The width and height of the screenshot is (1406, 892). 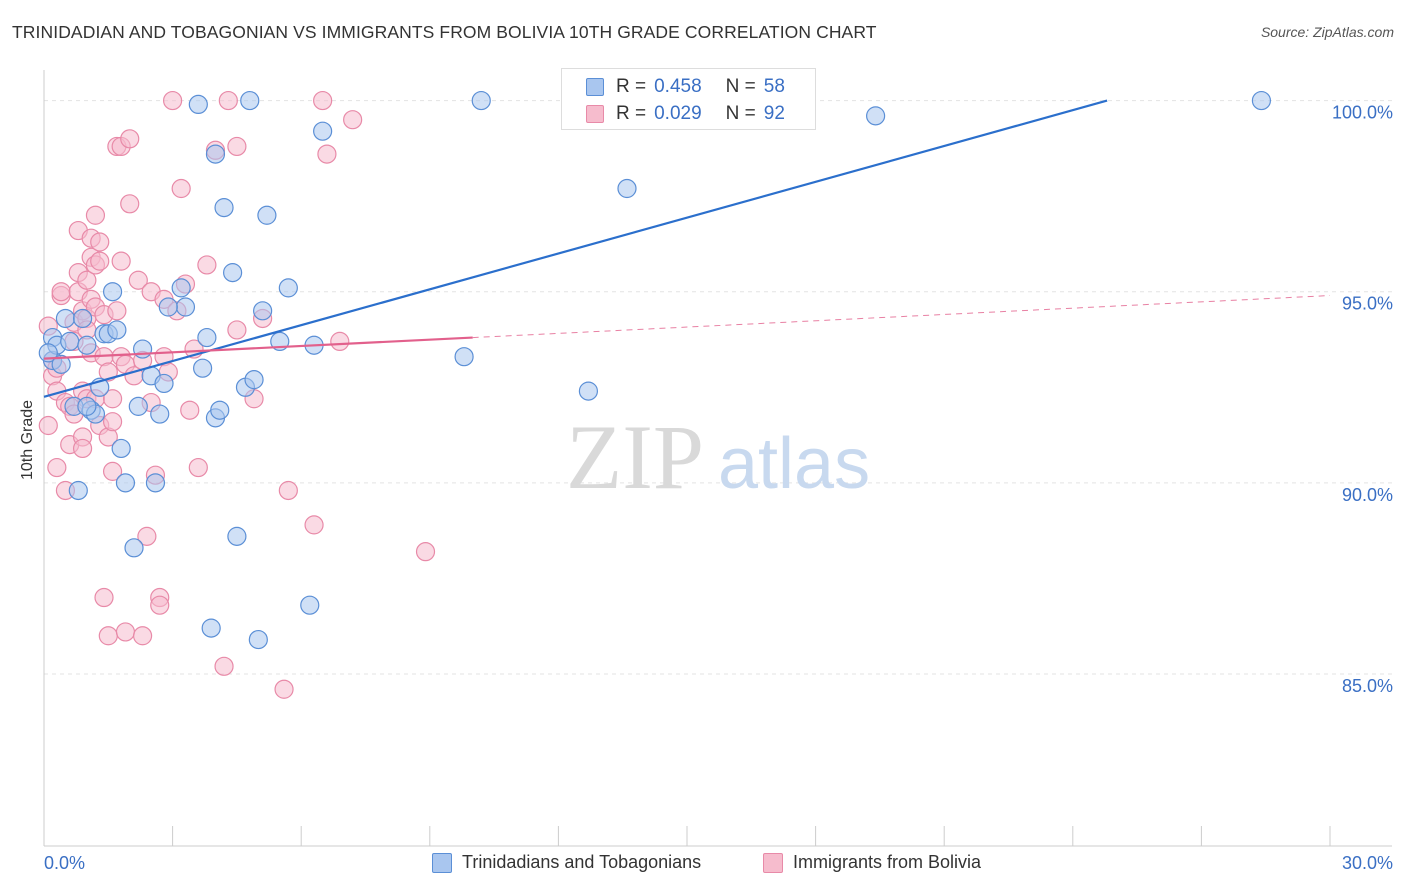 I want to click on y-tick-label: 85.0%, so click(x=1367, y=686).